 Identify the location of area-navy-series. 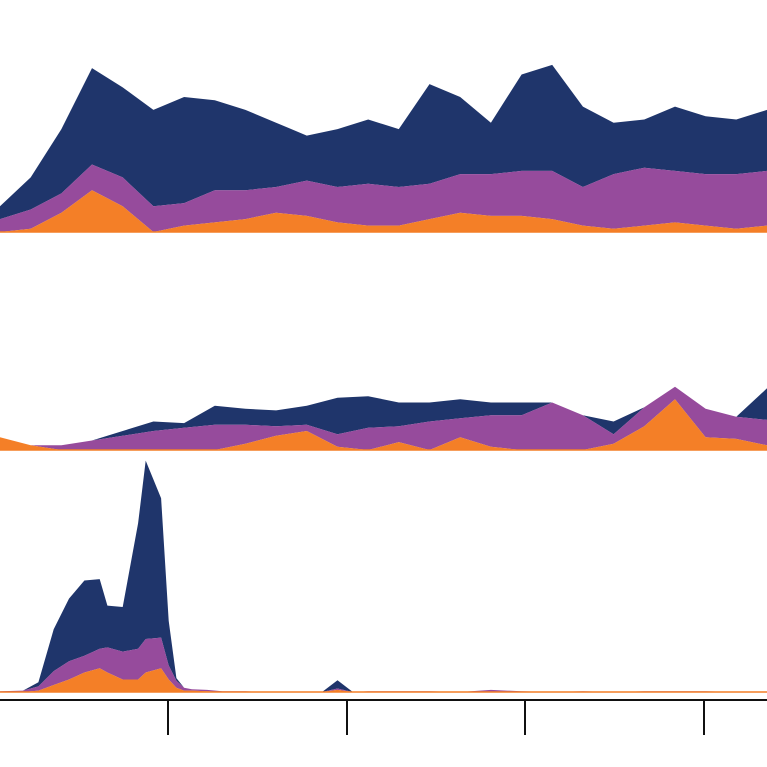
(383, 416).